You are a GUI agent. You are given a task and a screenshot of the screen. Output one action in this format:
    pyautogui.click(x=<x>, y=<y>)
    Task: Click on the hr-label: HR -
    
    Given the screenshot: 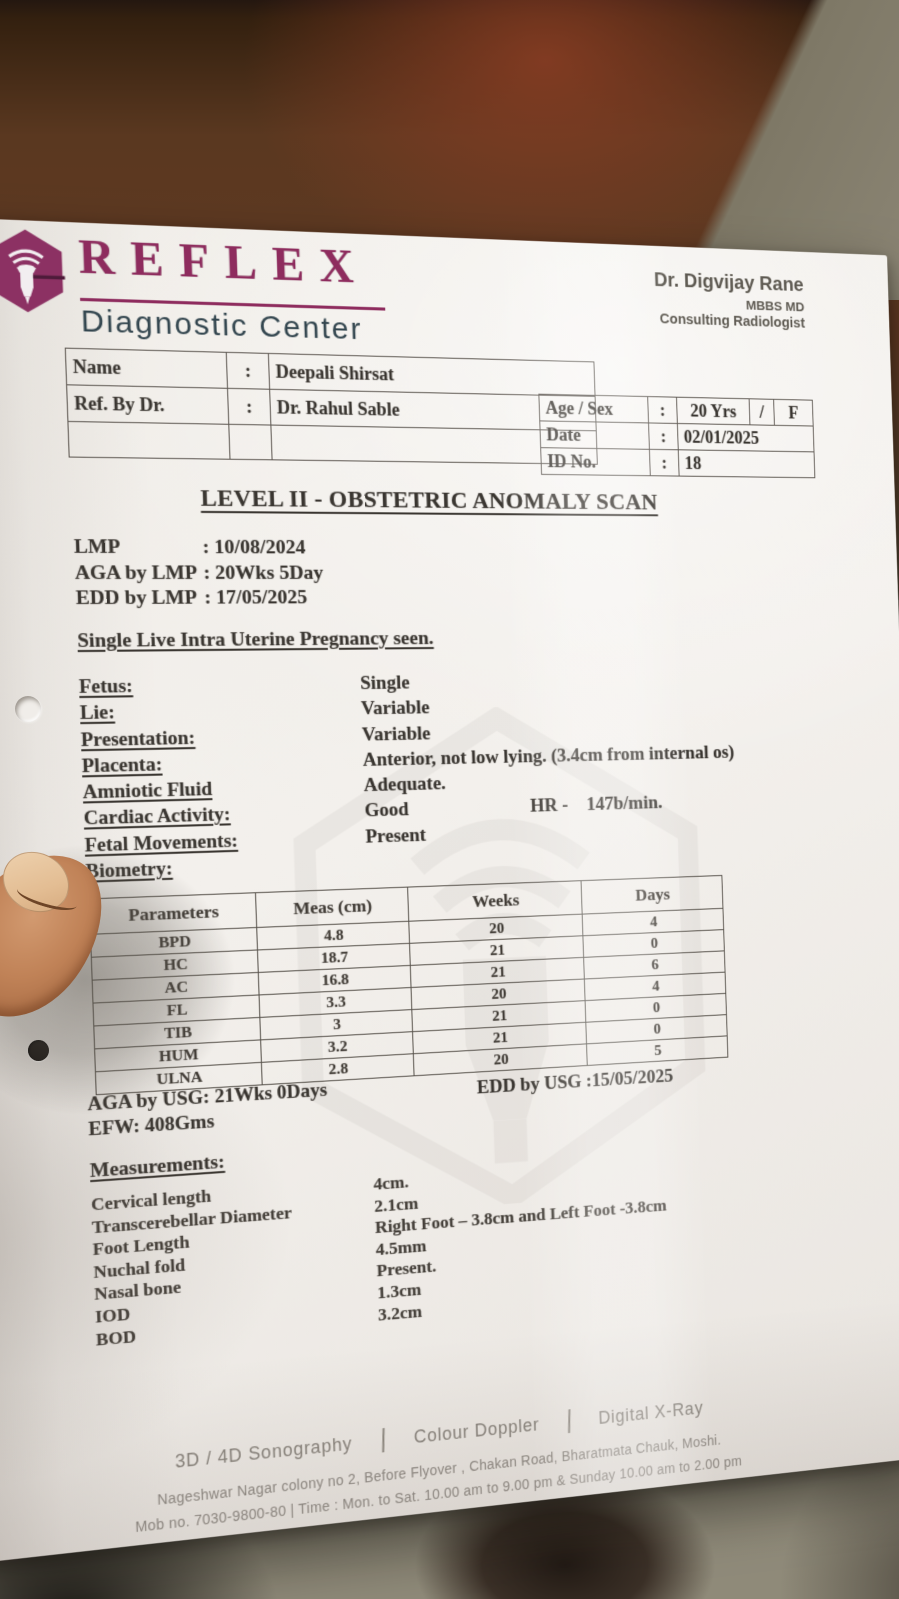 What is the action you would take?
    pyautogui.click(x=549, y=806)
    